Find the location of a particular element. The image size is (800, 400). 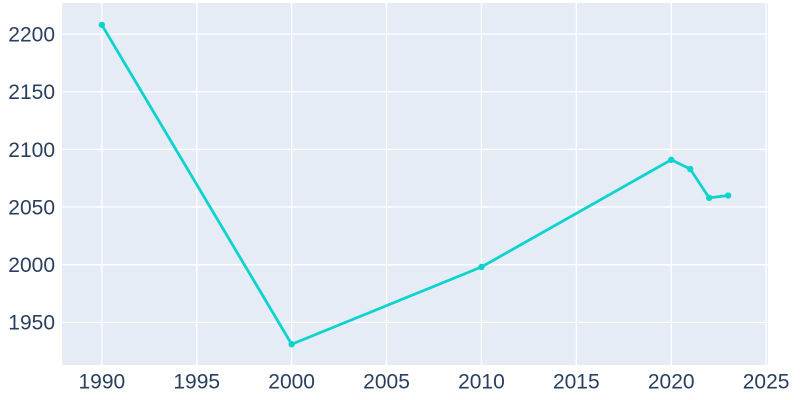

y-tick-label-2200: 2200 is located at coordinates (31, 34).